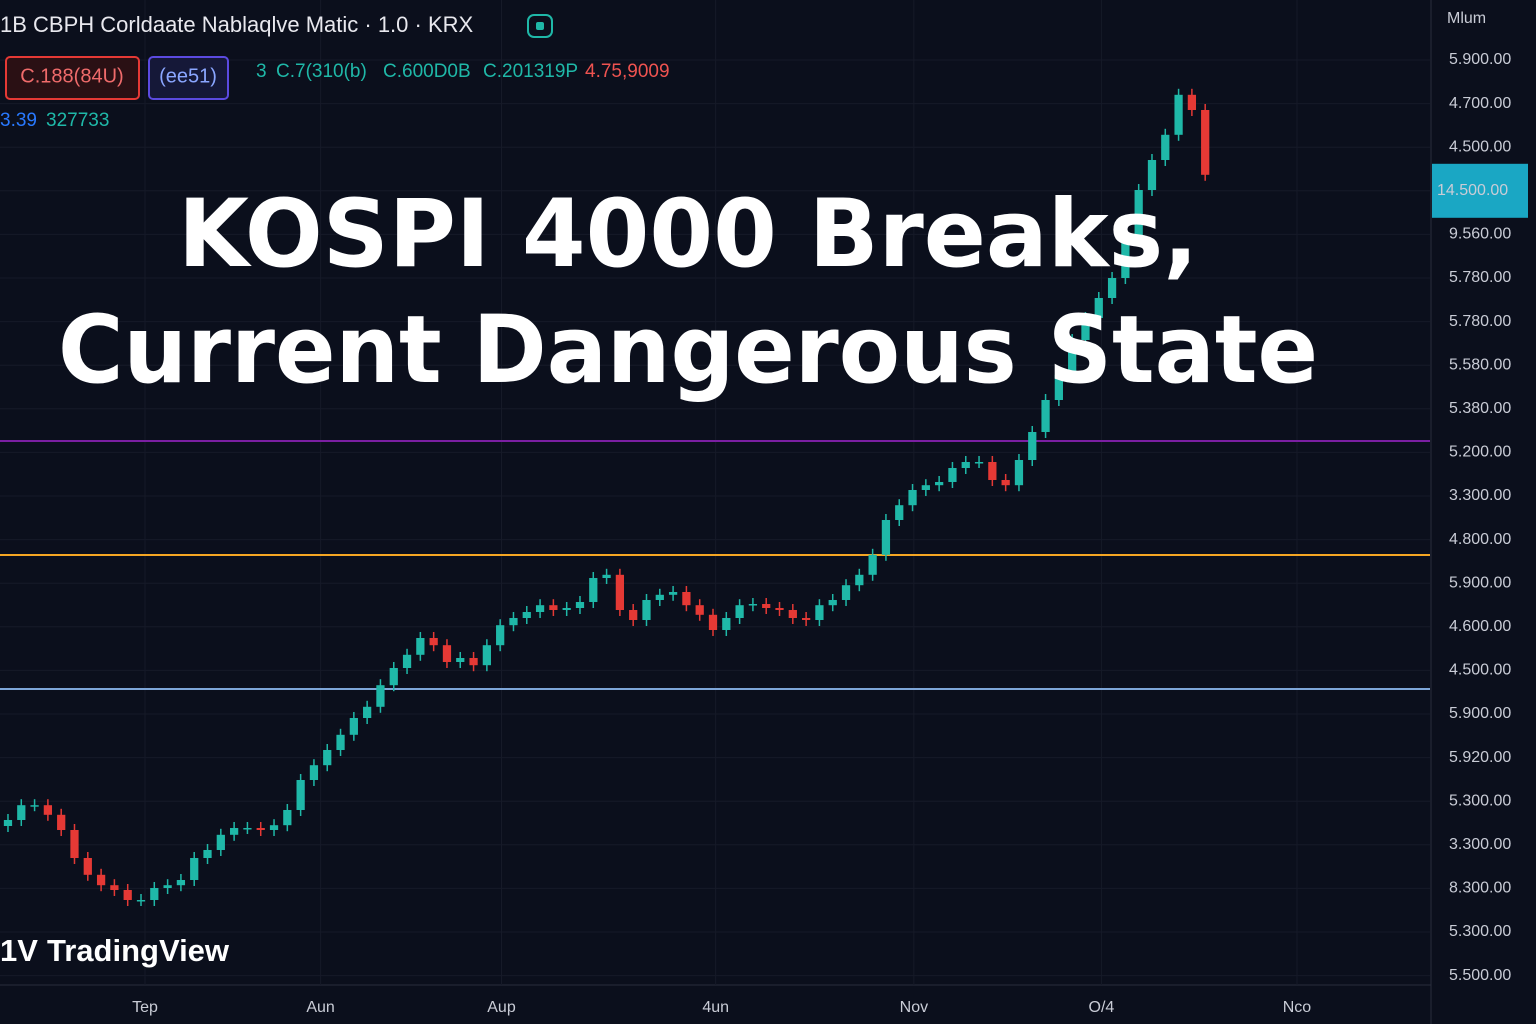 This screenshot has height=1024, width=1536. What do you see at coordinates (1480, 234) in the screenshot?
I see `price-label: 9.560.00` at bounding box center [1480, 234].